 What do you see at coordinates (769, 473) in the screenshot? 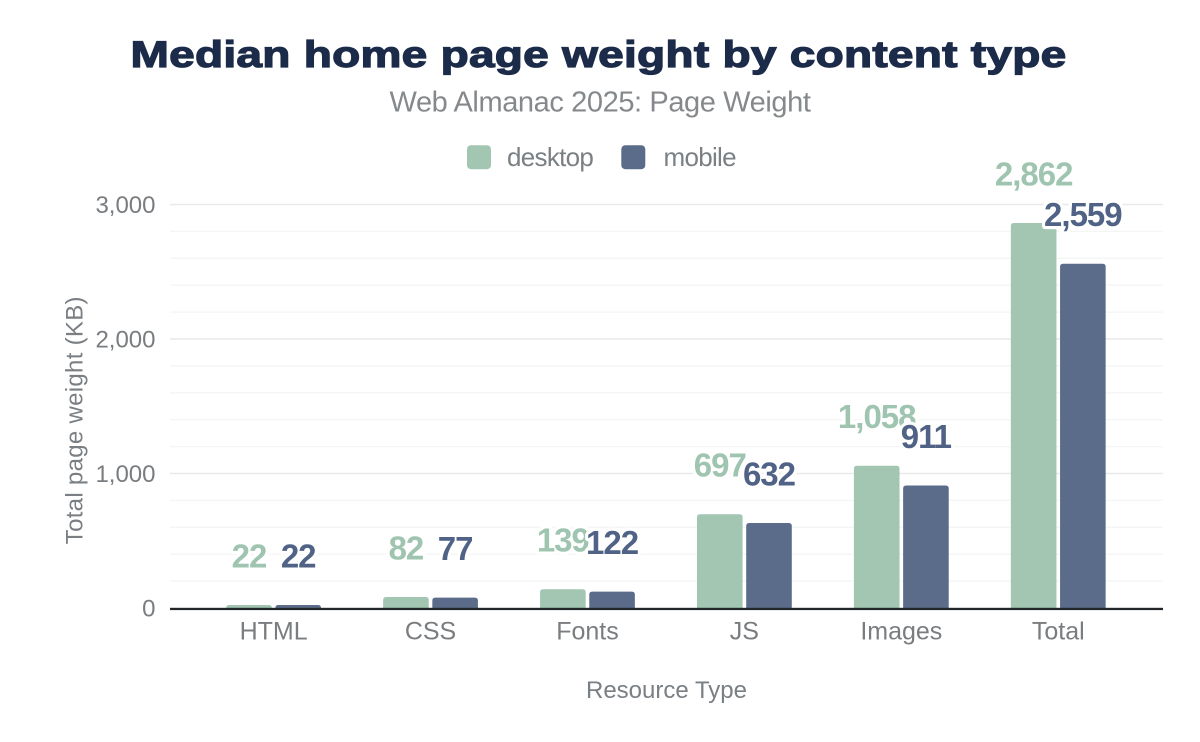
I see `svg-text: 632` at bounding box center [769, 473].